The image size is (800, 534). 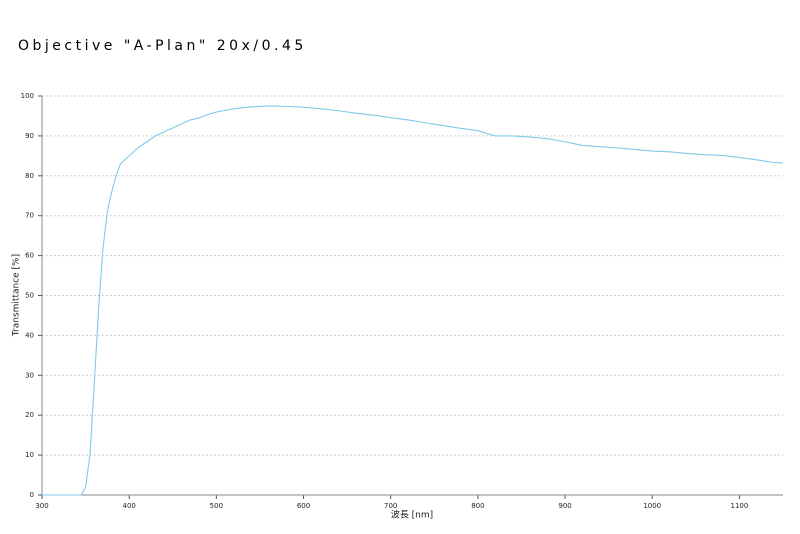 I want to click on x-axis-label: 波長 [nm], so click(x=412, y=515).